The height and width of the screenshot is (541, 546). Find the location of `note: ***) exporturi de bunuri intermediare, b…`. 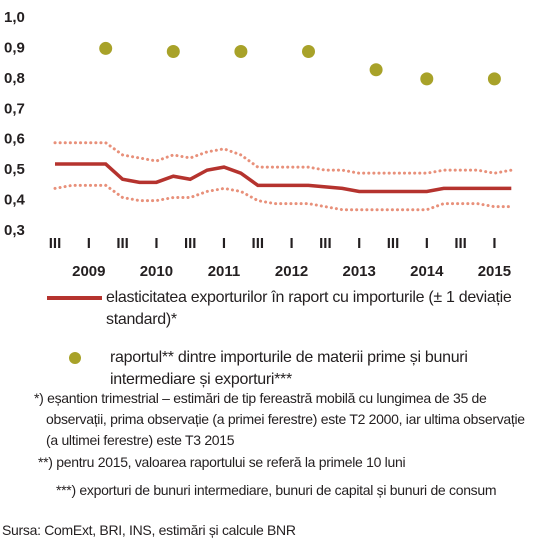

note: ***) exporturi de bunuri intermediare, b… is located at coordinates (276, 490).